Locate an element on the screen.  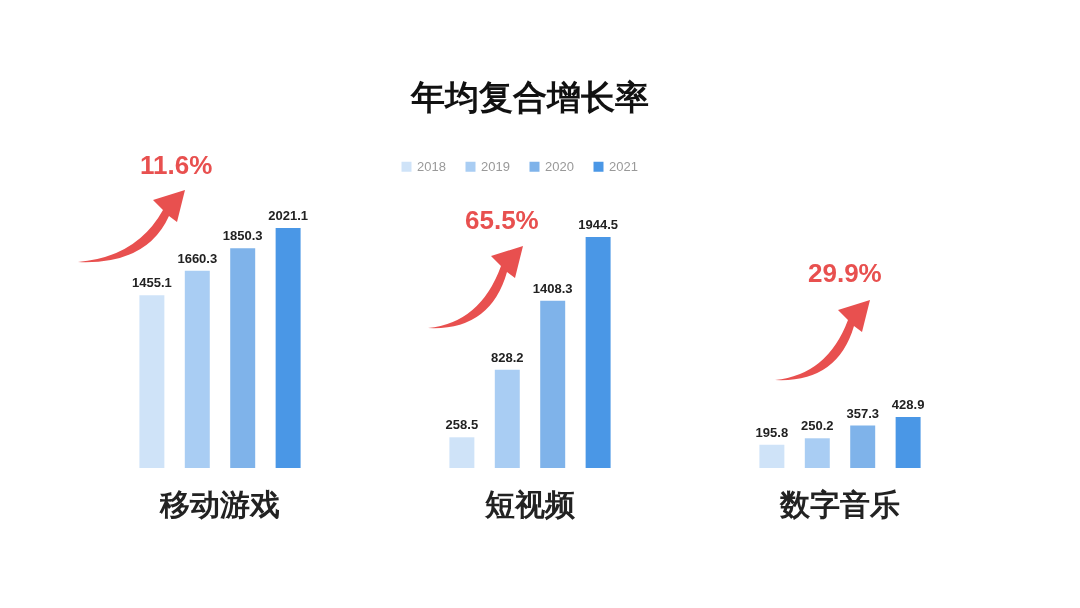
legend-label: 2021 is located at coordinates (623, 166).